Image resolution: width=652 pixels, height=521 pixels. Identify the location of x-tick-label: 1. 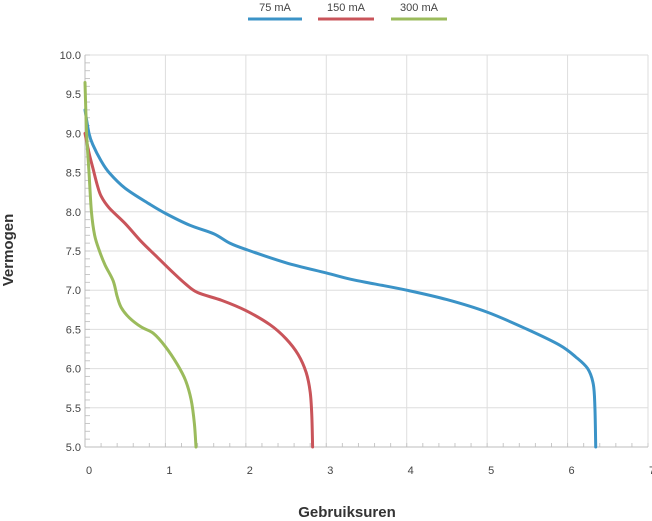
(169, 471).